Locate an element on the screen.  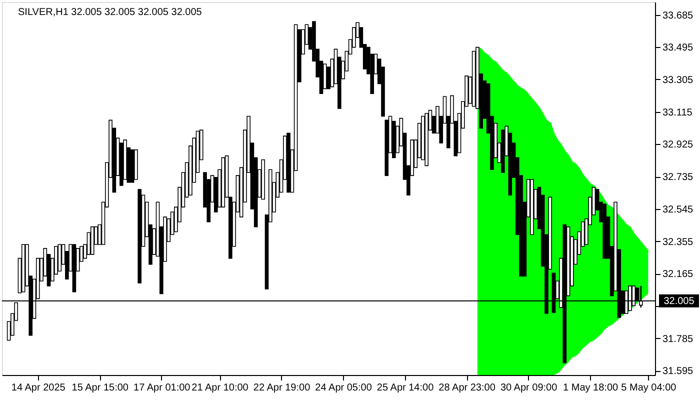
y-tick-label: 33.305 is located at coordinates (678, 80).